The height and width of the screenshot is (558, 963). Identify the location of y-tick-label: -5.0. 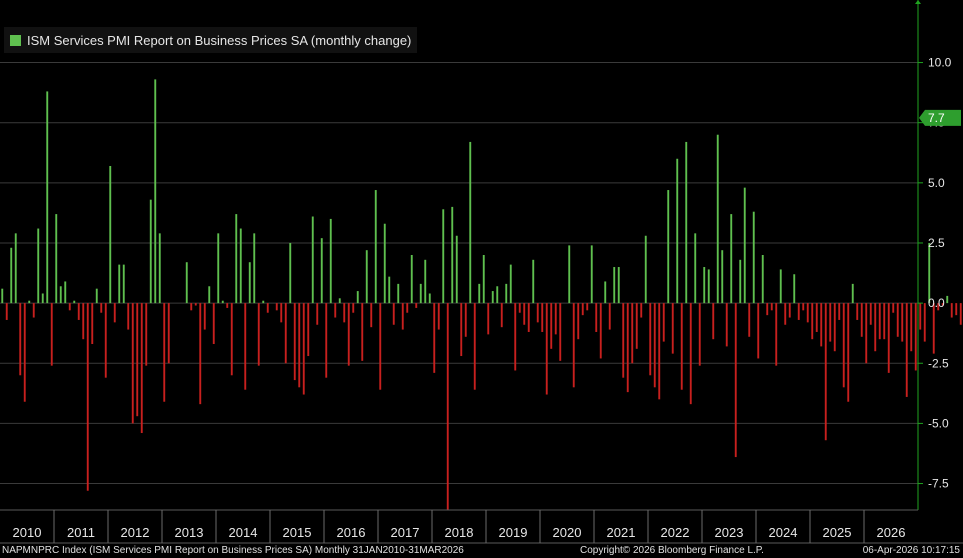
(938, 423).